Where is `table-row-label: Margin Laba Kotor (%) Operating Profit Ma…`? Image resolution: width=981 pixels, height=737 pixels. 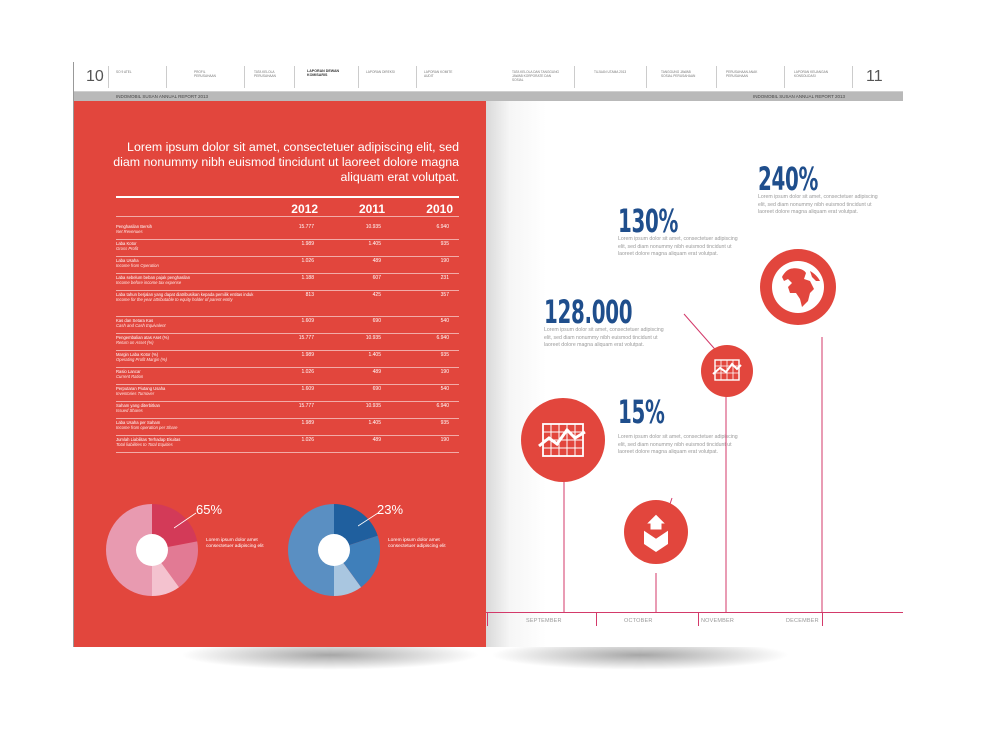
table-row-label: Margin Laba Kotor (%) Operating Profit Ma… is located at coordinates (186, 357).